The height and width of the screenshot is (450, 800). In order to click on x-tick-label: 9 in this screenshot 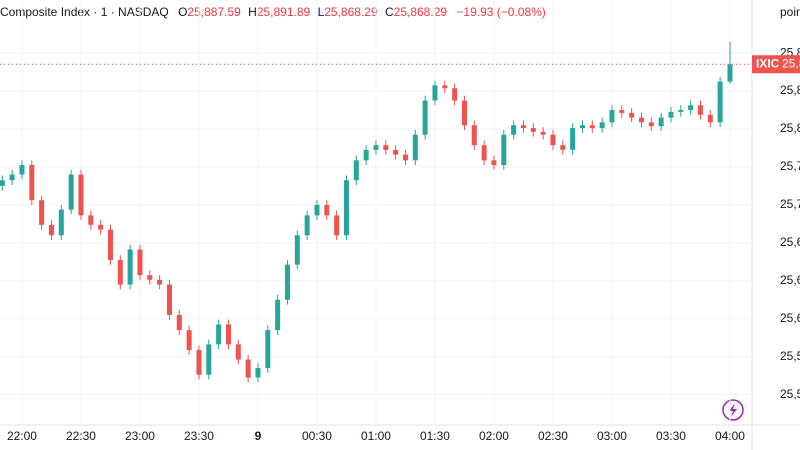, I will do `click(258, 436)`.